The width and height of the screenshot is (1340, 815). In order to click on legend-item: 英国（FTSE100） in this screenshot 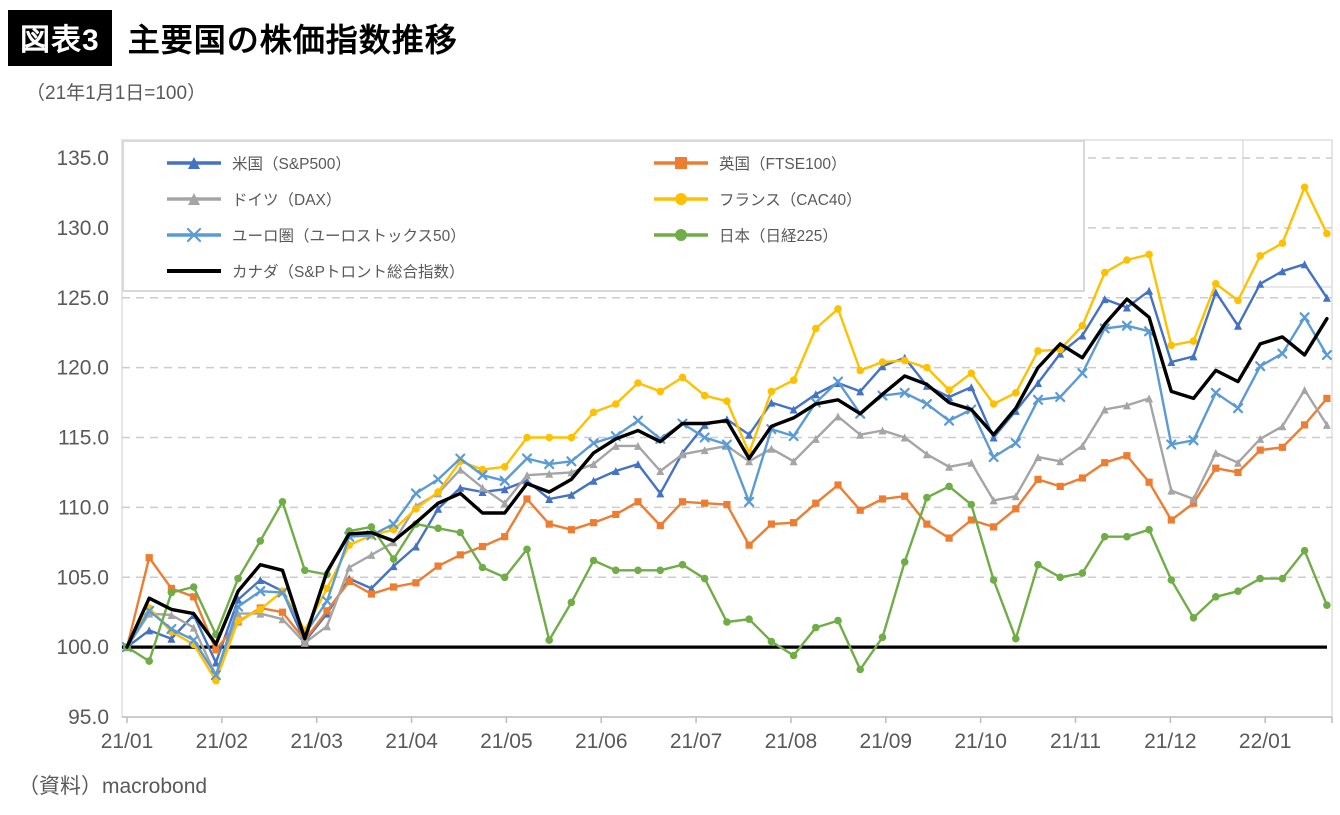, I will do `click(868, 163)`.